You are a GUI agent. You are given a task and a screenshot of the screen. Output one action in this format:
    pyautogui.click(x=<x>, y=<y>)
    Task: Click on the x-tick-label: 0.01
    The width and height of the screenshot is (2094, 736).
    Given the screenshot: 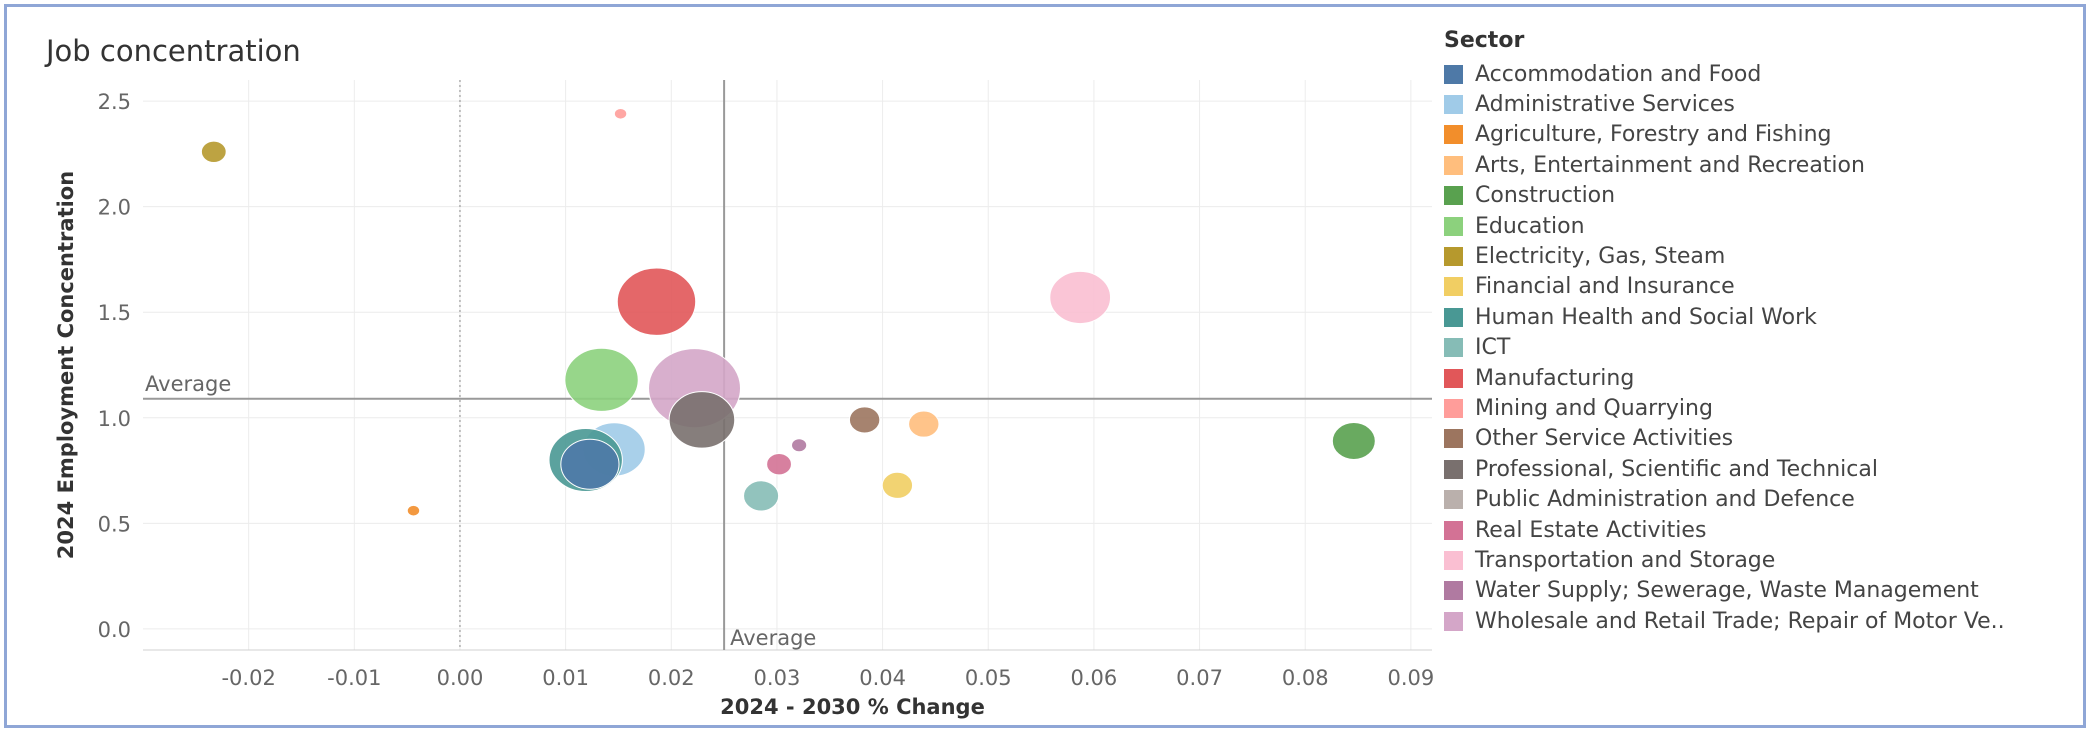 What is the action you would take?
    pyautogui.click(x=565, y=678)
    